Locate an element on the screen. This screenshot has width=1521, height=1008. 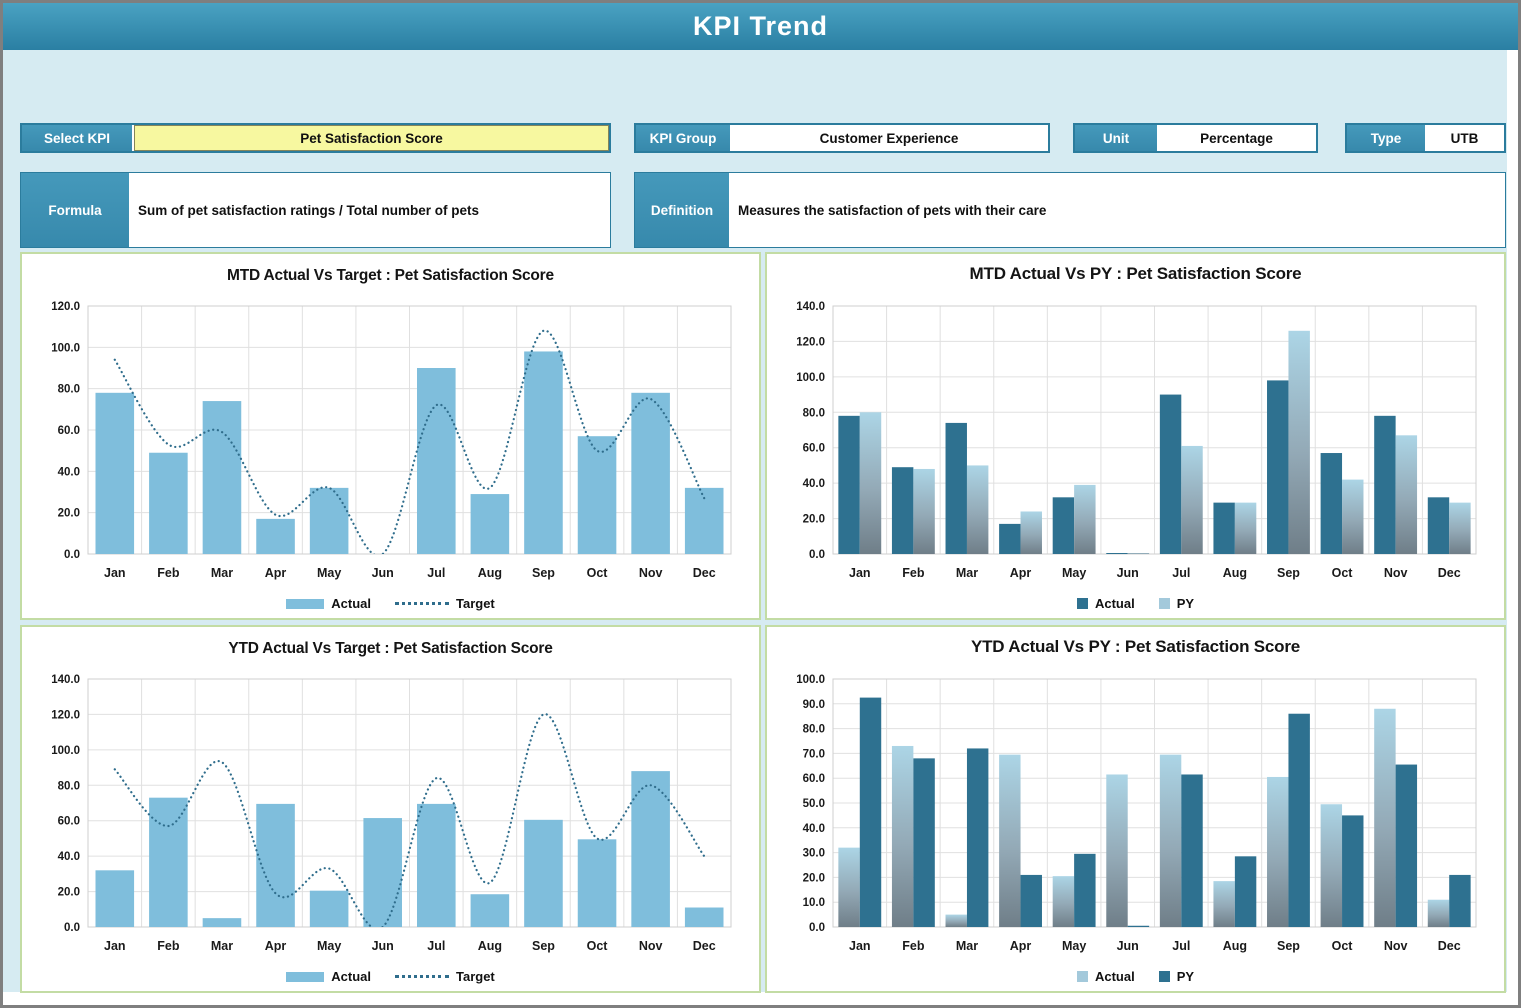
formula-label: Formula is located at coordinates (75, 210).